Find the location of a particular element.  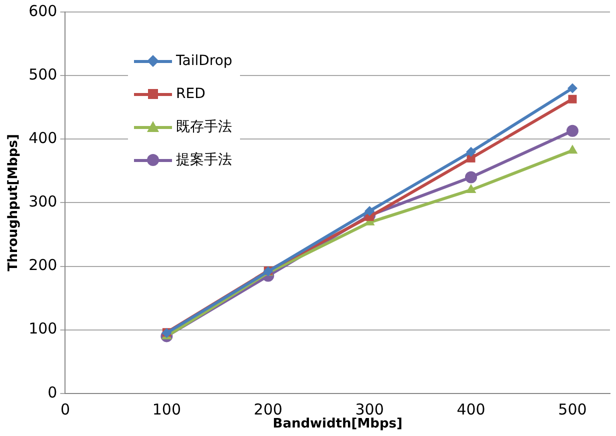

legend-label: TailDrop is located at coordinates (204, 60).